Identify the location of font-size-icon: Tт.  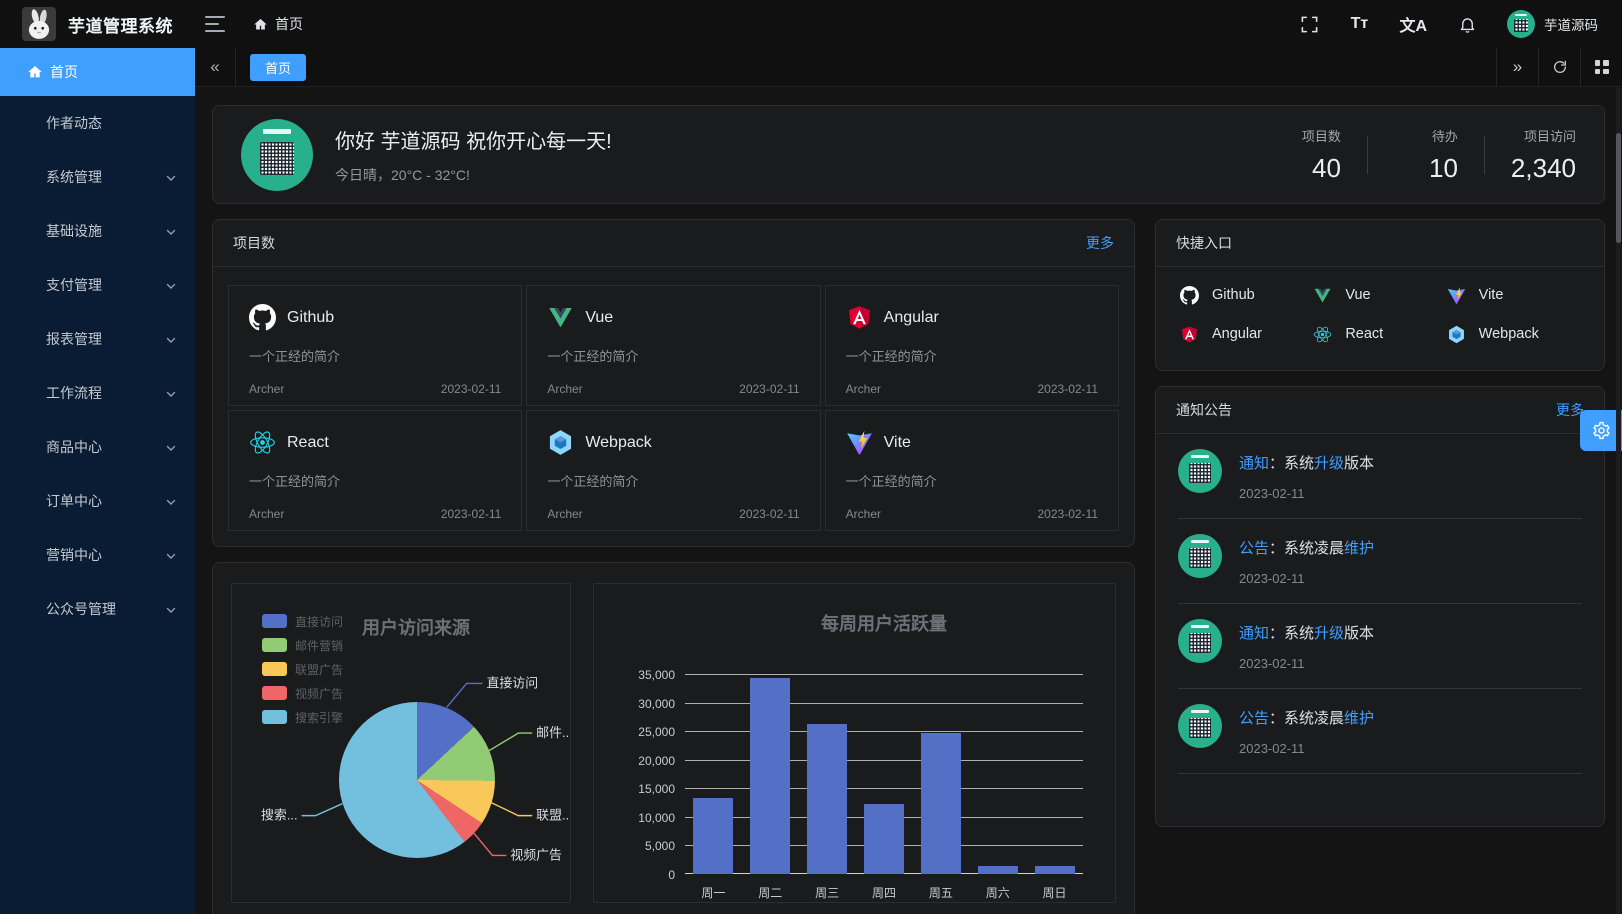
(1359, 23).